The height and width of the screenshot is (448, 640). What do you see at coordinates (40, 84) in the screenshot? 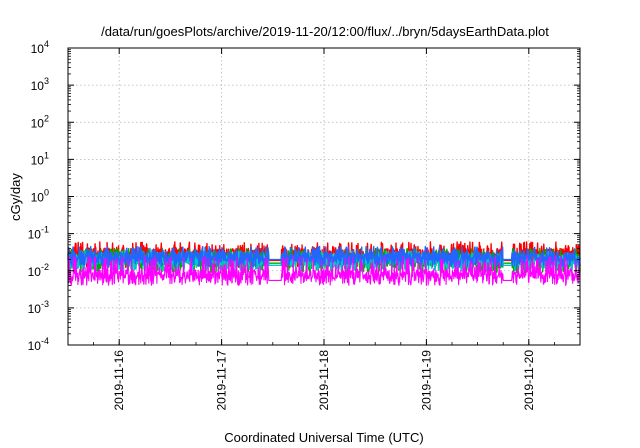
I see `y-tick-label: 10³` at bounding box center [40, 84].